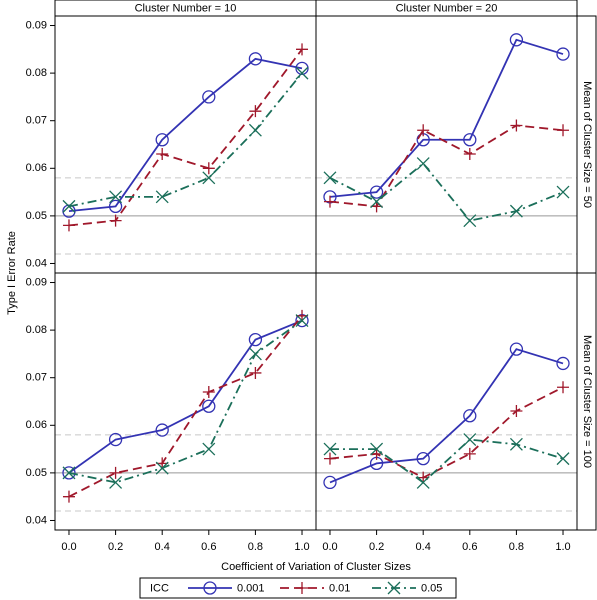 This screenshot has height=600, width=597. Describe the element at coordinates (36, 330) in the screenshot. I see `y-tick-label: 0.08` at that location.